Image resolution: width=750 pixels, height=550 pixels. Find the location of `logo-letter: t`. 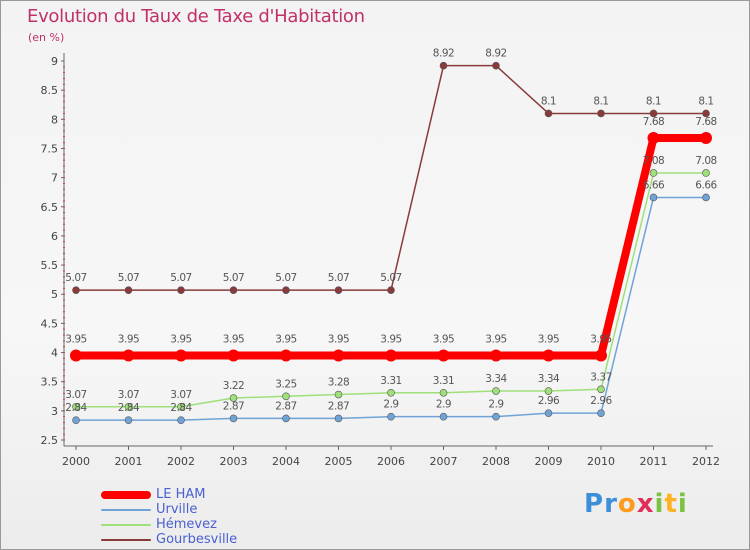

logo-letter: t is located at coordinates (671, 504).